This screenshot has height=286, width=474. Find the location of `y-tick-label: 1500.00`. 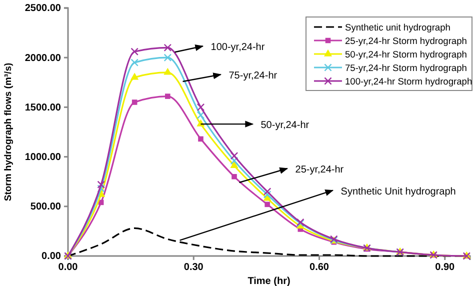

y-tick-label: 1500.00 is located at coordinates (43, 108).